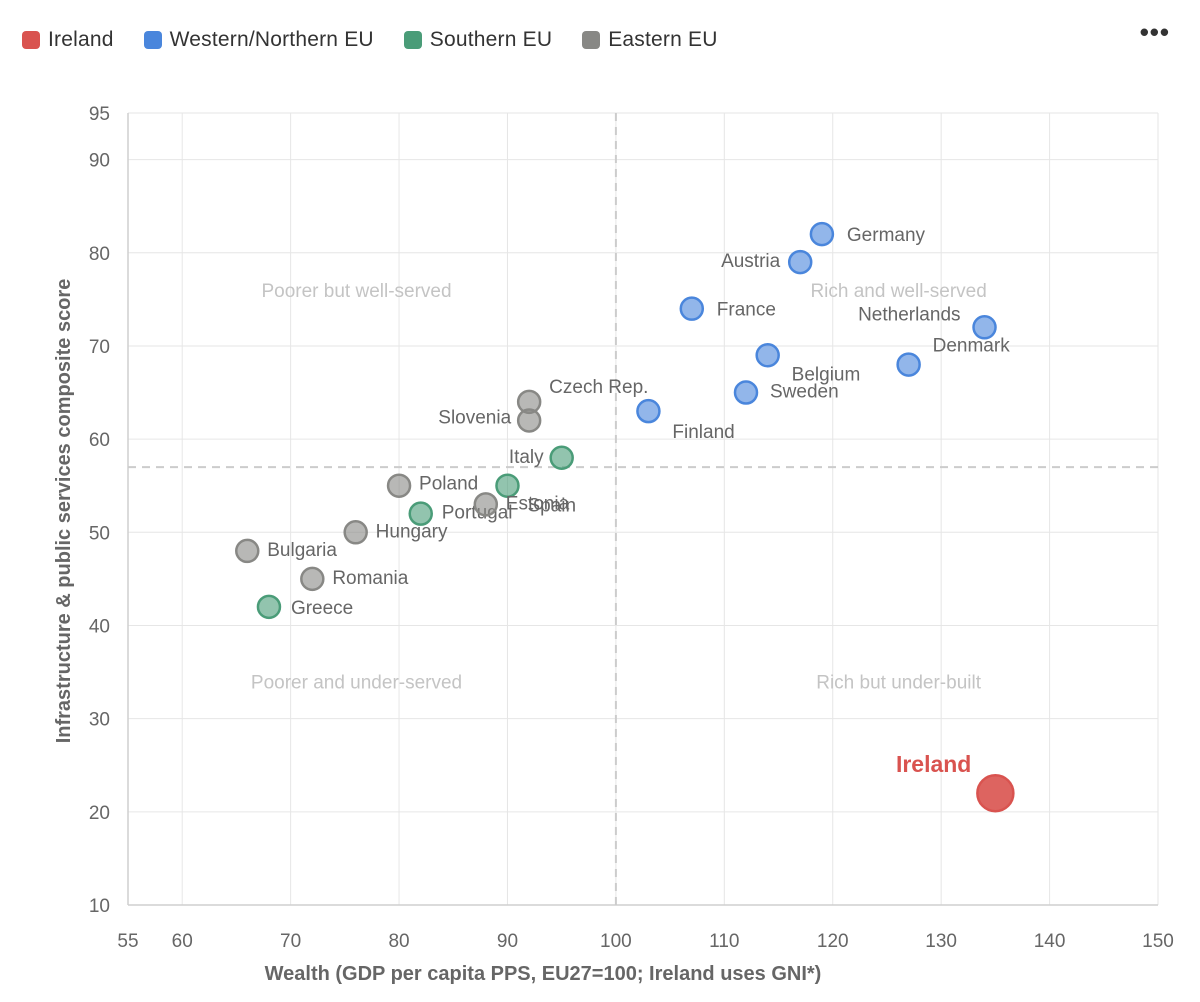 This screenshot has width=1200, height=1002. I want to click on legend-label-eastern-eu: Eastern EU, so click(663, 39).